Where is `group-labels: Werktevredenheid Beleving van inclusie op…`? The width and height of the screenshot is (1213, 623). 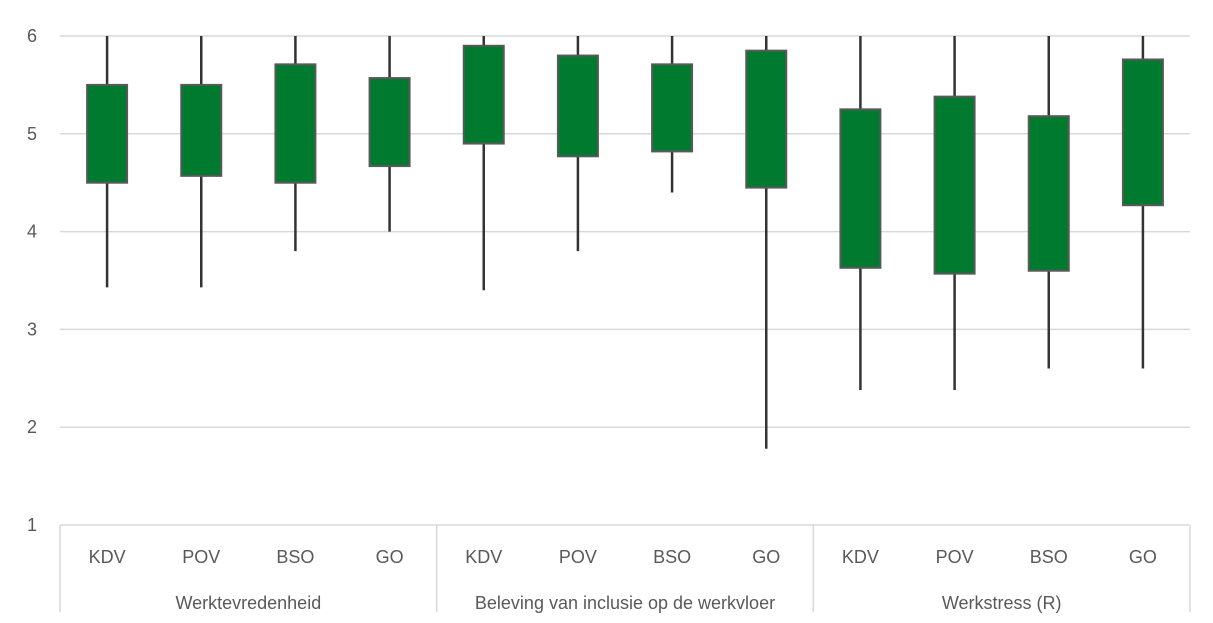
group-labels: Werktevredenheid Beleving van inclusie op… is located at coordinates (618, 603).